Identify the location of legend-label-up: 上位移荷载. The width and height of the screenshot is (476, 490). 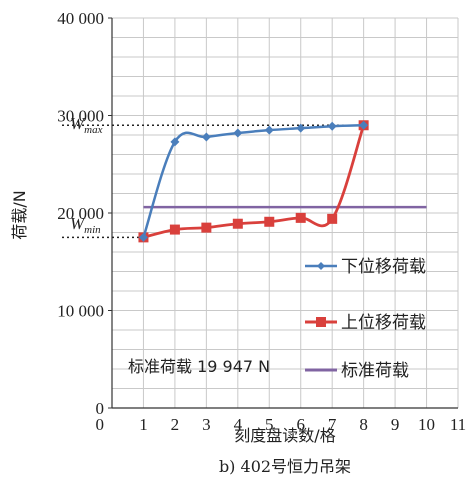
(383, 323).